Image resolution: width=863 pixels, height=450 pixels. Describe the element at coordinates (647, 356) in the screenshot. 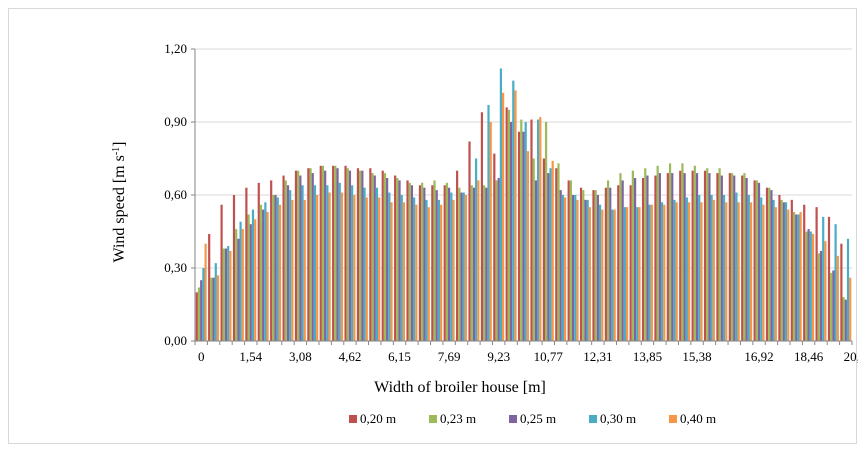

I see `x-tick-label: 13,85` at that location.